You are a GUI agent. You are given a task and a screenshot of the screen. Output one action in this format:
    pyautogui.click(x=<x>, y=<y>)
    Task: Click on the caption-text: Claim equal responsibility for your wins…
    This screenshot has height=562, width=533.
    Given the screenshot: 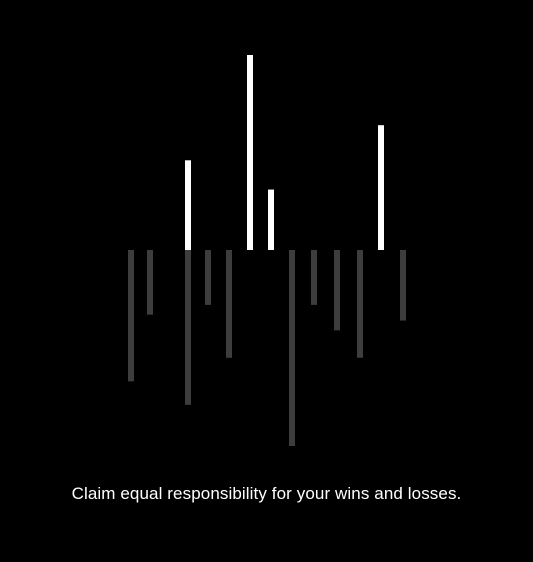 What is the action you would take?
    pyautogui.click(x=266, y=493)
    